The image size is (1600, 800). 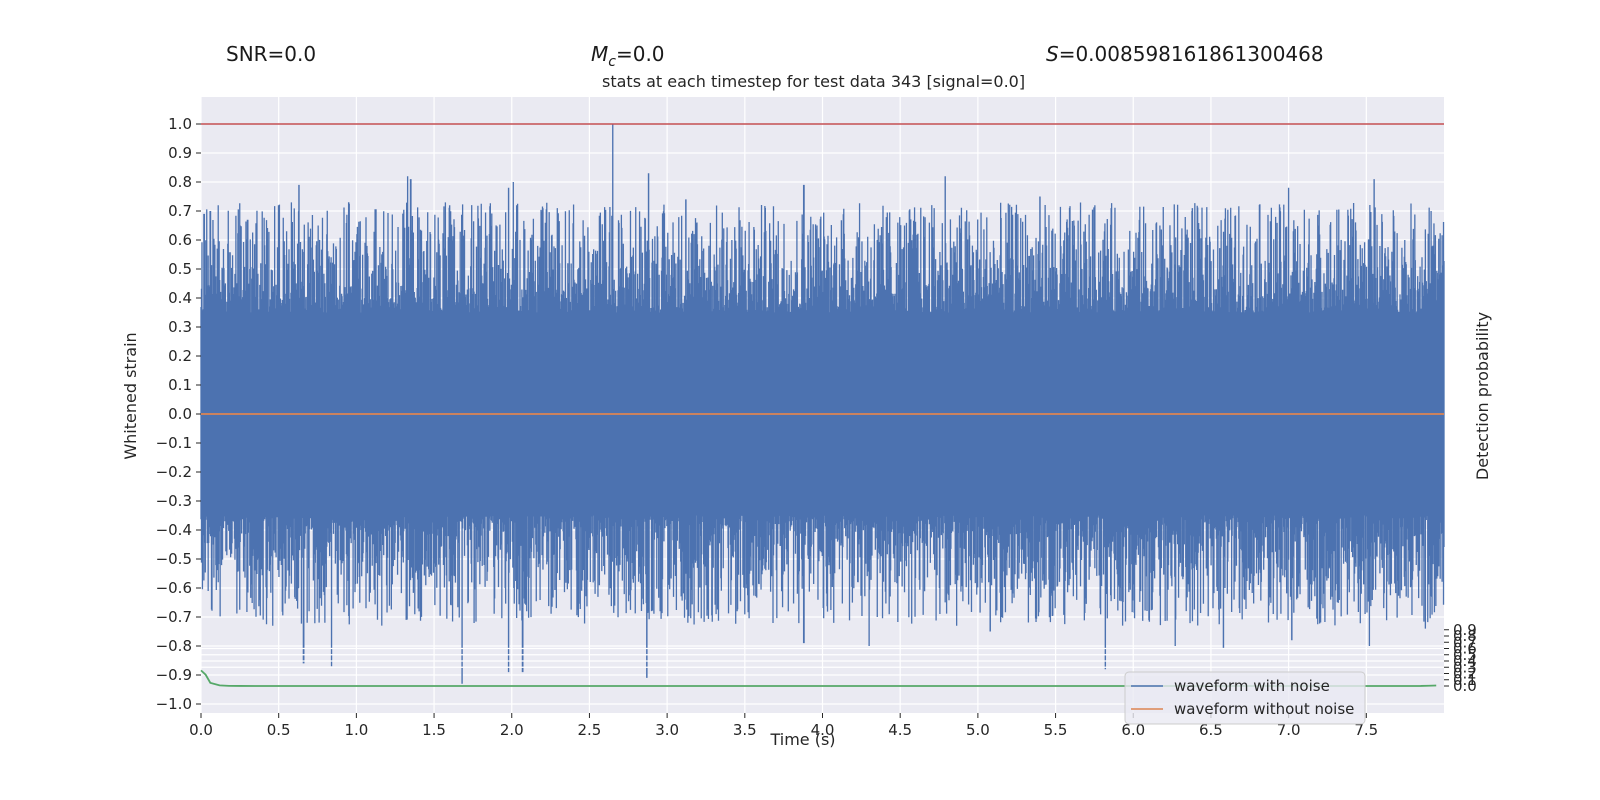 I want to click on snr-text: SNR=0.0, so click(x=271, y=54).